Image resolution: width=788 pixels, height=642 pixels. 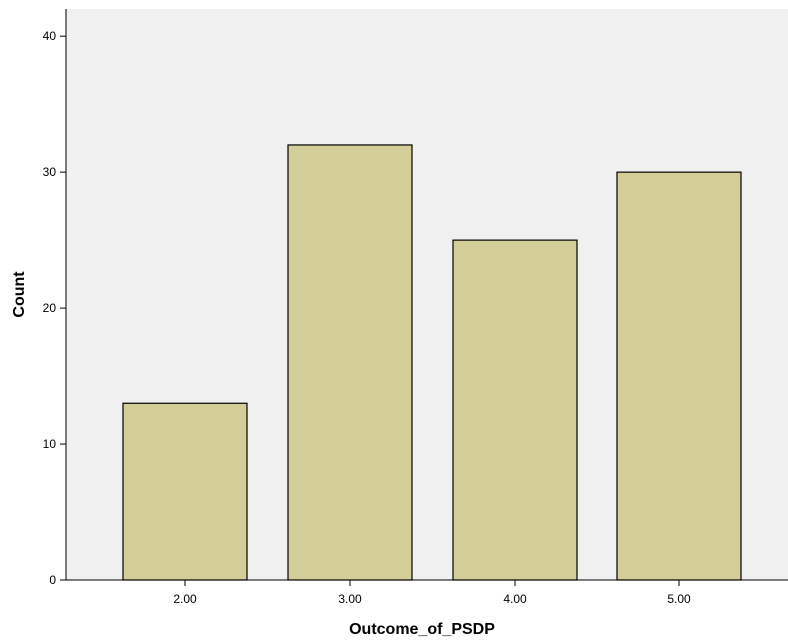 I want to click on bar-5.00, so click(x=679, y=376).